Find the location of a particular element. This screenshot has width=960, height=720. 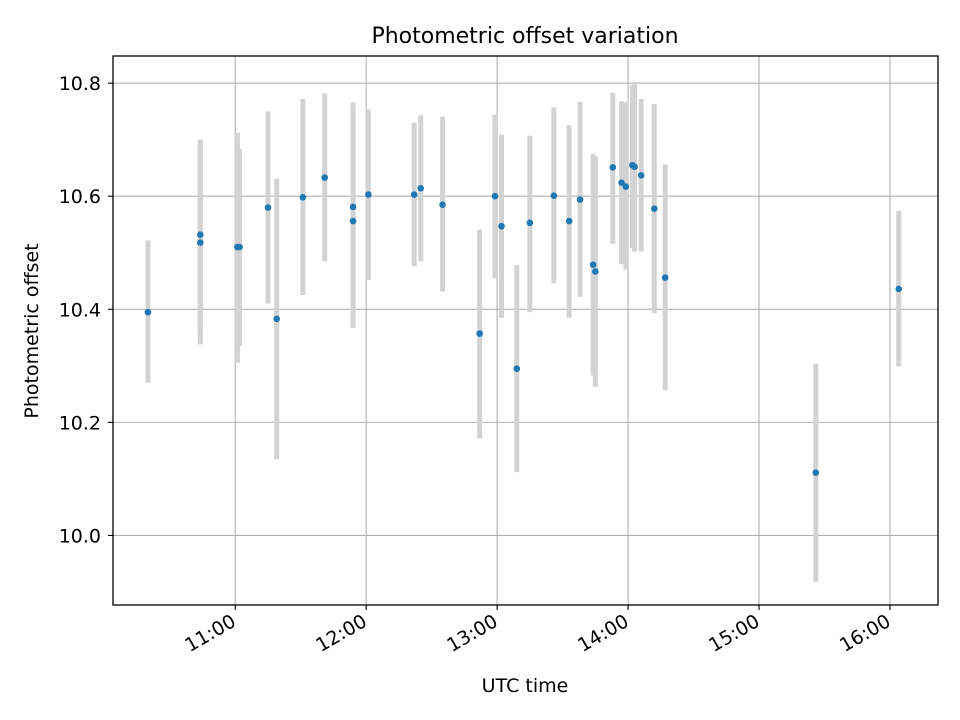

x-axis-label: UTC time is located at coordinates (525, 686).